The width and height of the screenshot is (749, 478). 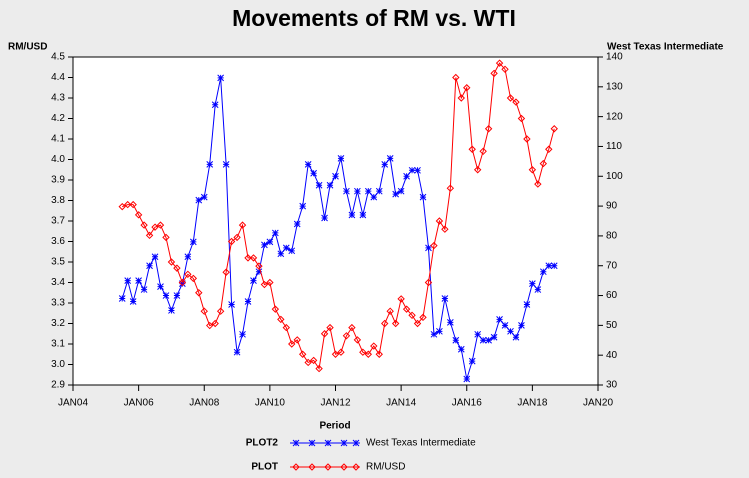 What do you see at coordinates (58, 364) in the screenshot?
I see `y-tick-label: 3.0` at bounding box center [58, 364].